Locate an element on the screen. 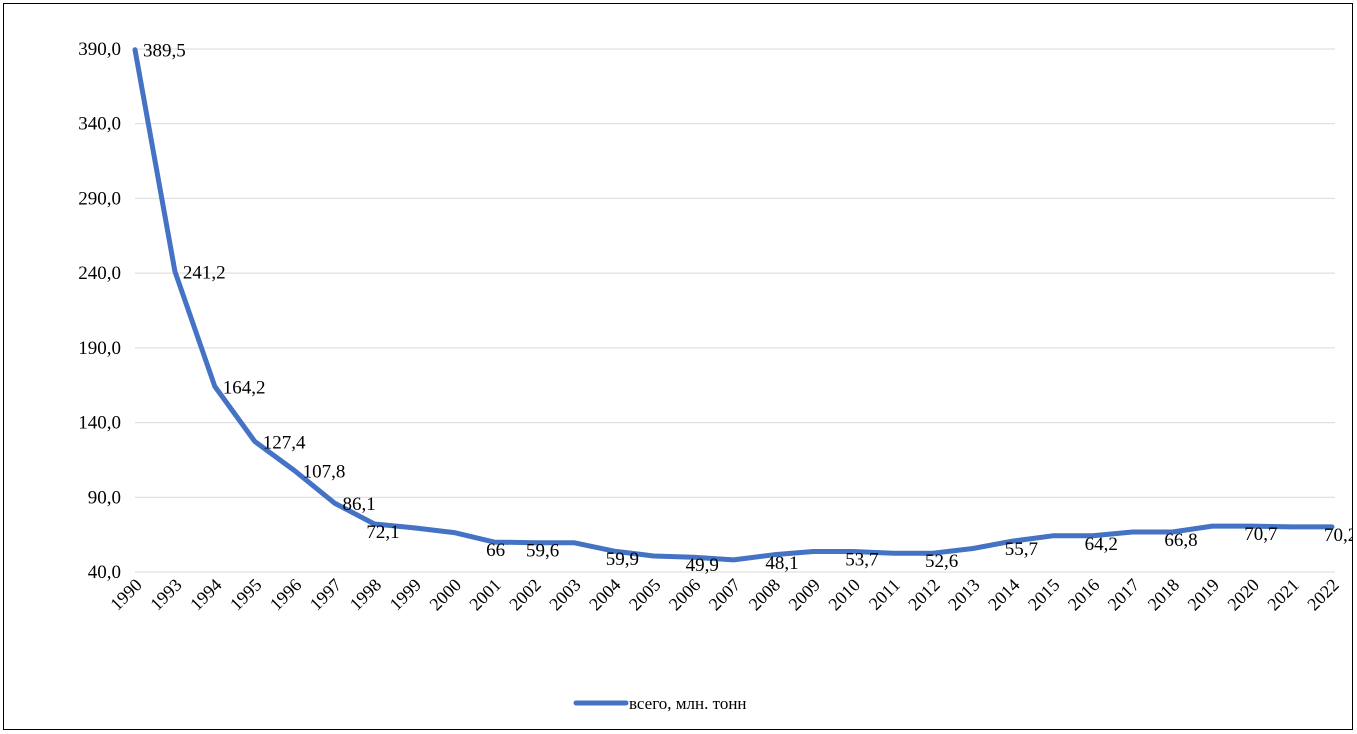 The image size is (1357, 734). data-label: 72,1 is located at coordinates (382, 532).